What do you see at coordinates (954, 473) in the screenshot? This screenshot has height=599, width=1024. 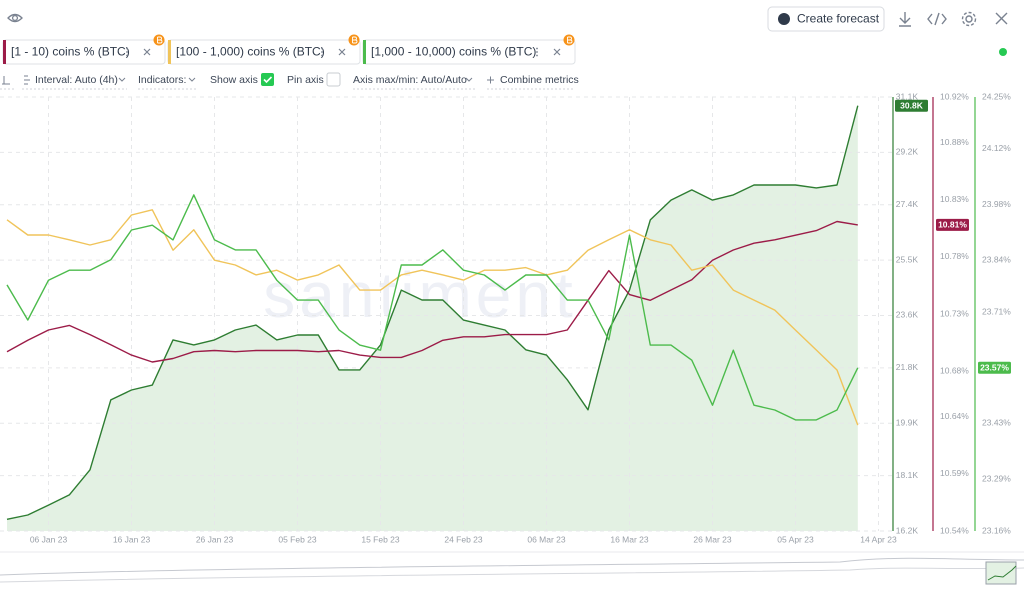 I see `y-tick-label: 10.59%` at bounding box center [954, 473].